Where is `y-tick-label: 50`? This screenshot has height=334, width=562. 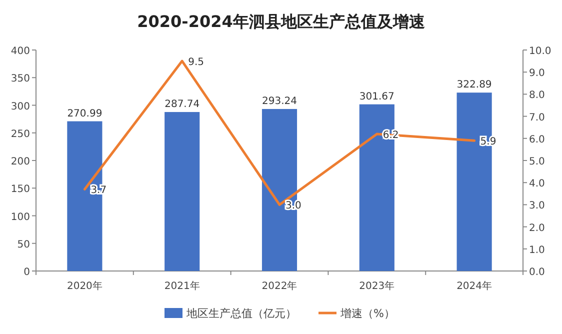 y-tick-label: 50 is located at coordinates (23, 244).